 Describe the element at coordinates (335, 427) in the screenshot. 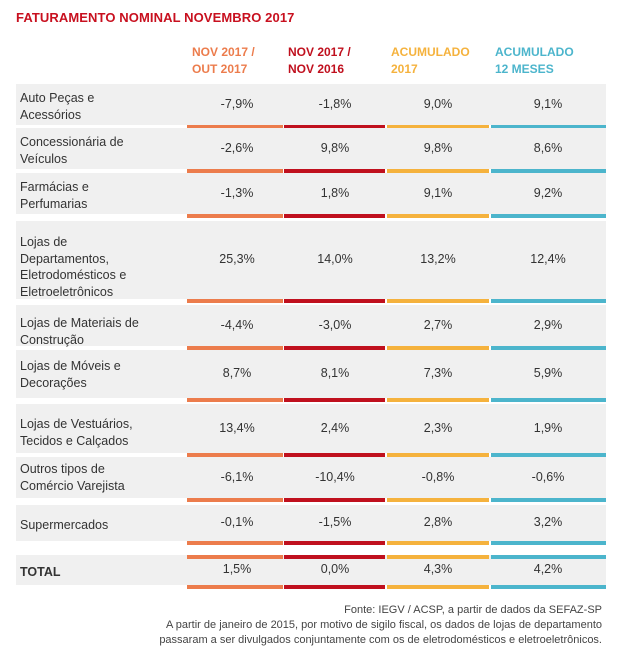

I see `table-row-7-value-2: 2,4%` at that location.